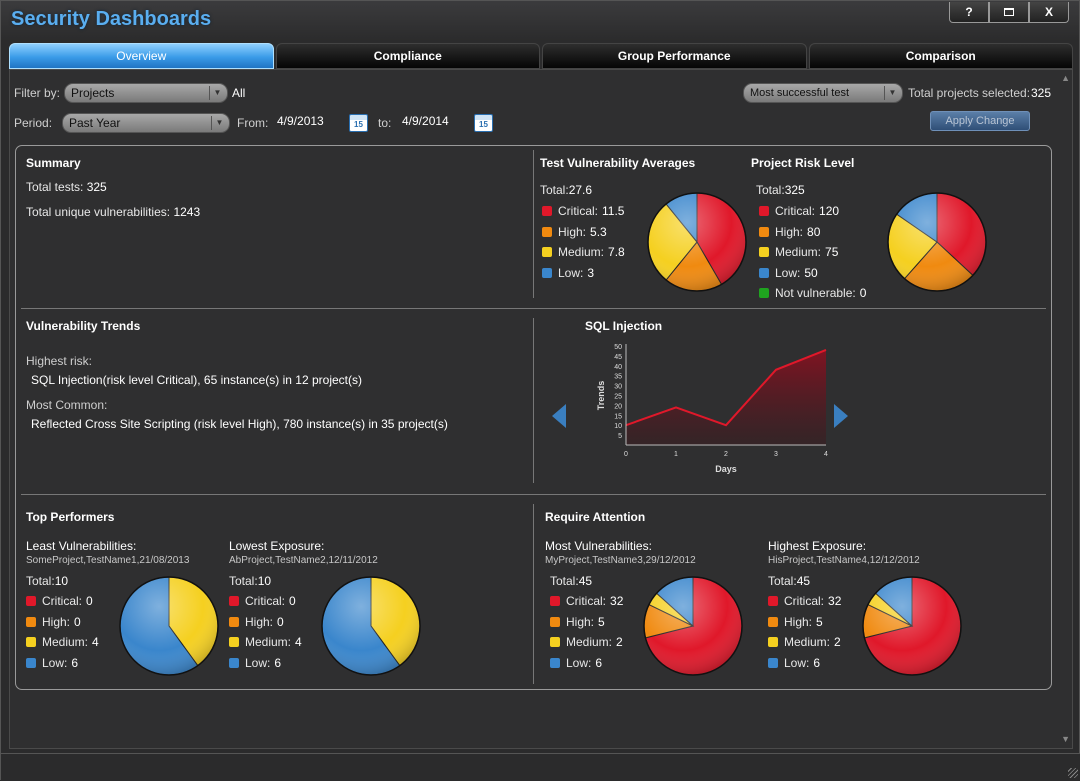  What do you see at coordinates (800, 93) in the screenshot?
I see `sort-value: Most successful test` at bounding box center [800, 93].